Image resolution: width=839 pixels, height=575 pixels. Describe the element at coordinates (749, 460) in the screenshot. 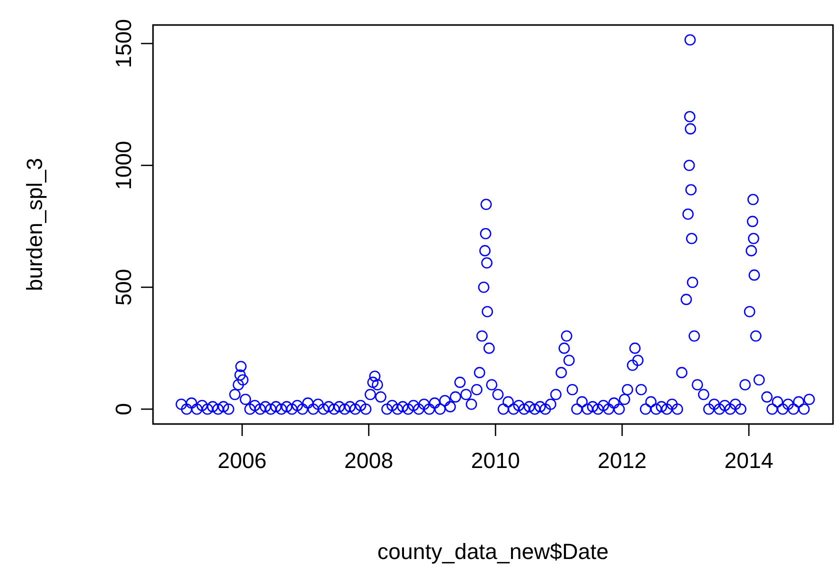

I see `x-tick-label: 2014` at that location.